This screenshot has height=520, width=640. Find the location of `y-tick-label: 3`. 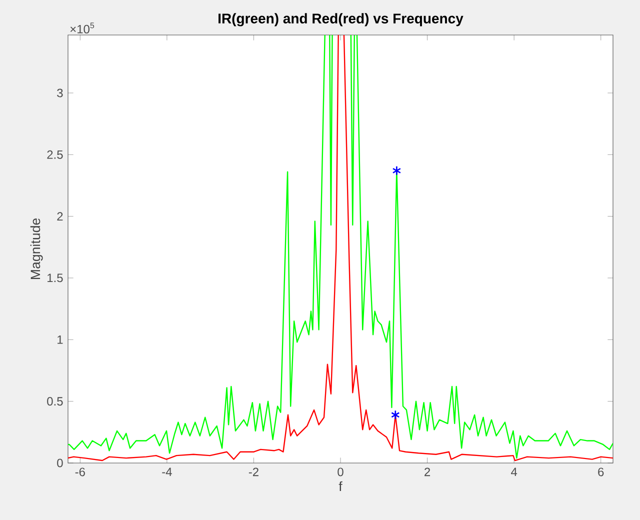

y-tick-label: 3 is located at coordinates (60, 93).